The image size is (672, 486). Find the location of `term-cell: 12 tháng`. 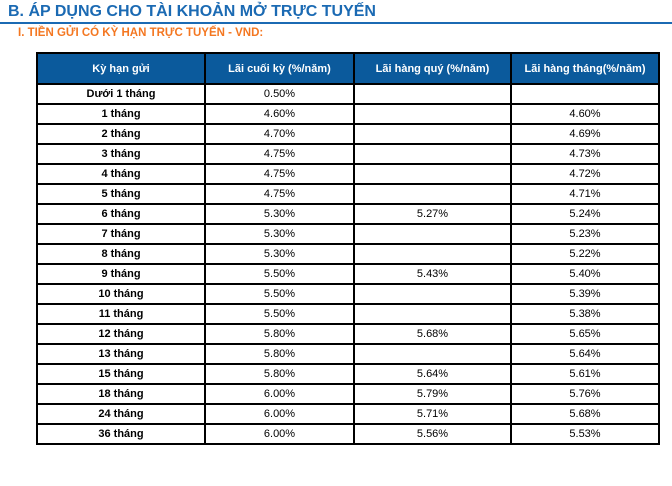

term-cell: 12 tháng is located at coordinates (121, 334).